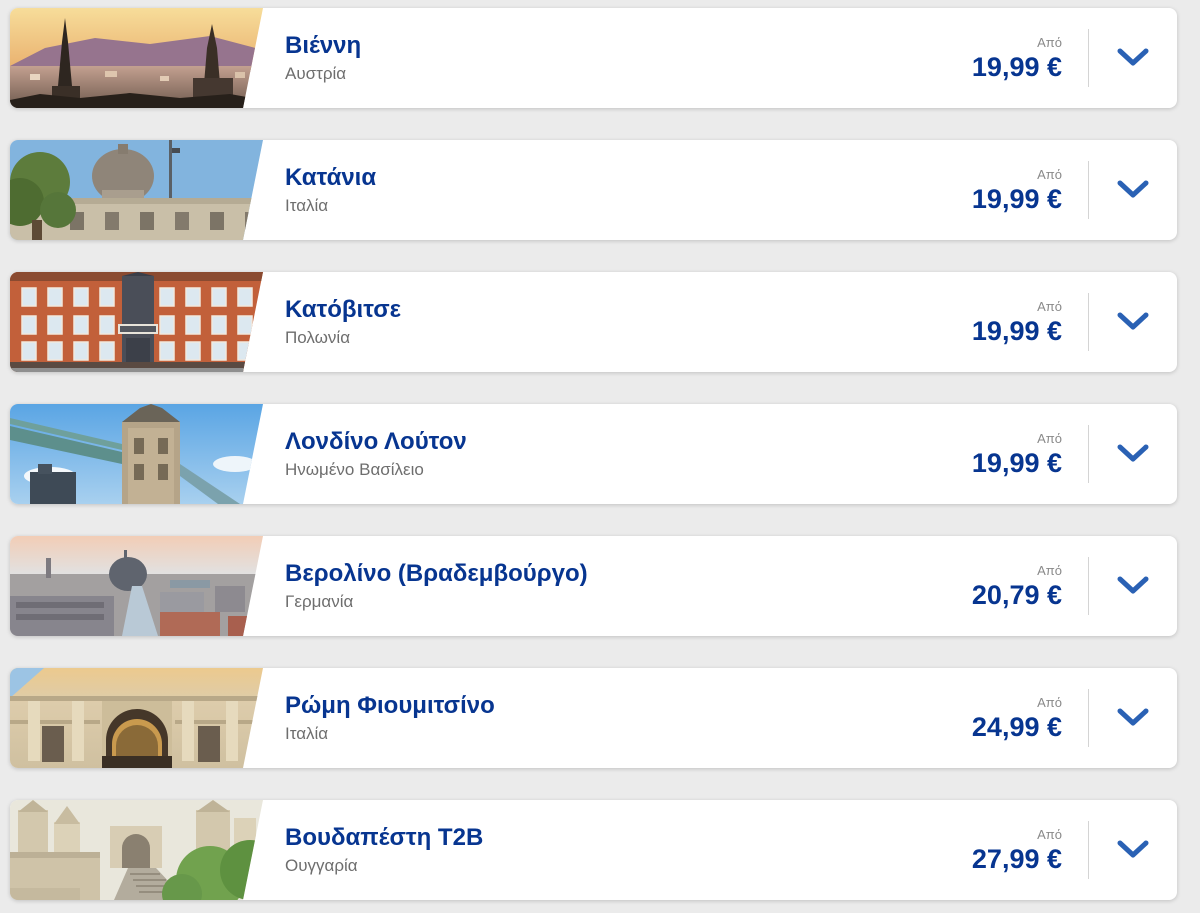 This screenshot has width=1200, height=913. What do you see at coordinates (323, 45) in the screenshot?
I see `destination-name: Βιέννη` at bounding box center [323, 45].